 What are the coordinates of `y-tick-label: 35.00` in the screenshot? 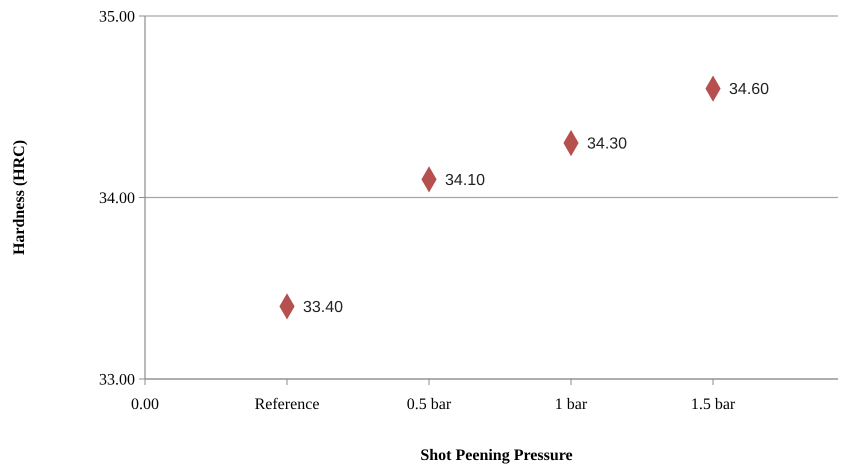 It's located at (117, 17).